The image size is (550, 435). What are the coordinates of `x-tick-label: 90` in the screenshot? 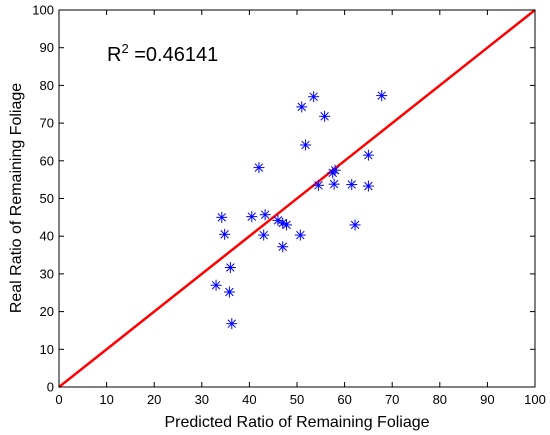 It's located at (487, 399).